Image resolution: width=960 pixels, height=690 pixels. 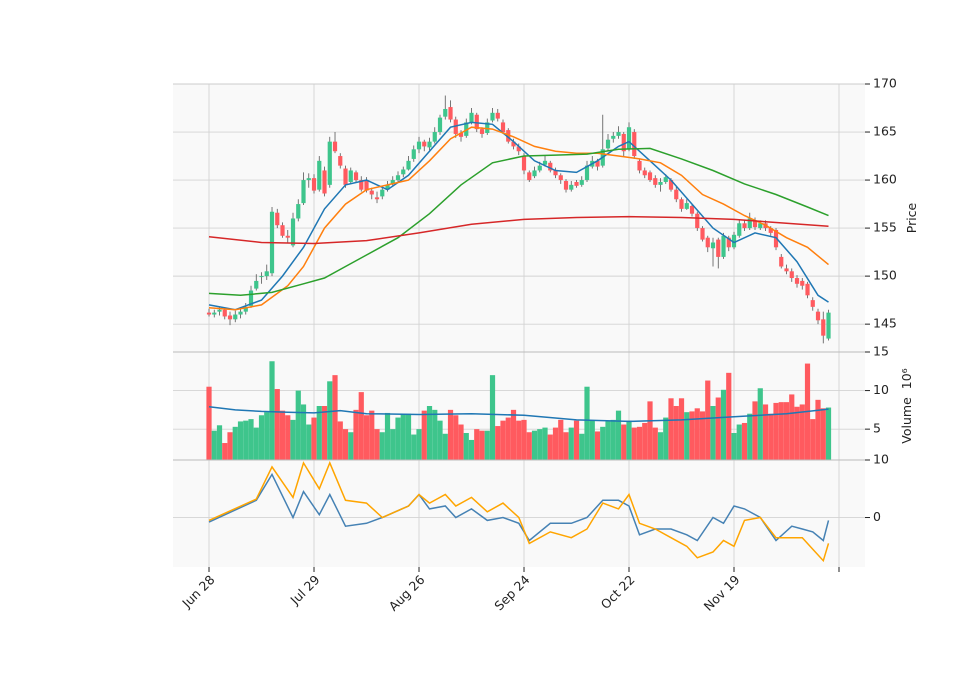 I want to click on x-tick-label: Jul 29, so click(x=305, y=590).